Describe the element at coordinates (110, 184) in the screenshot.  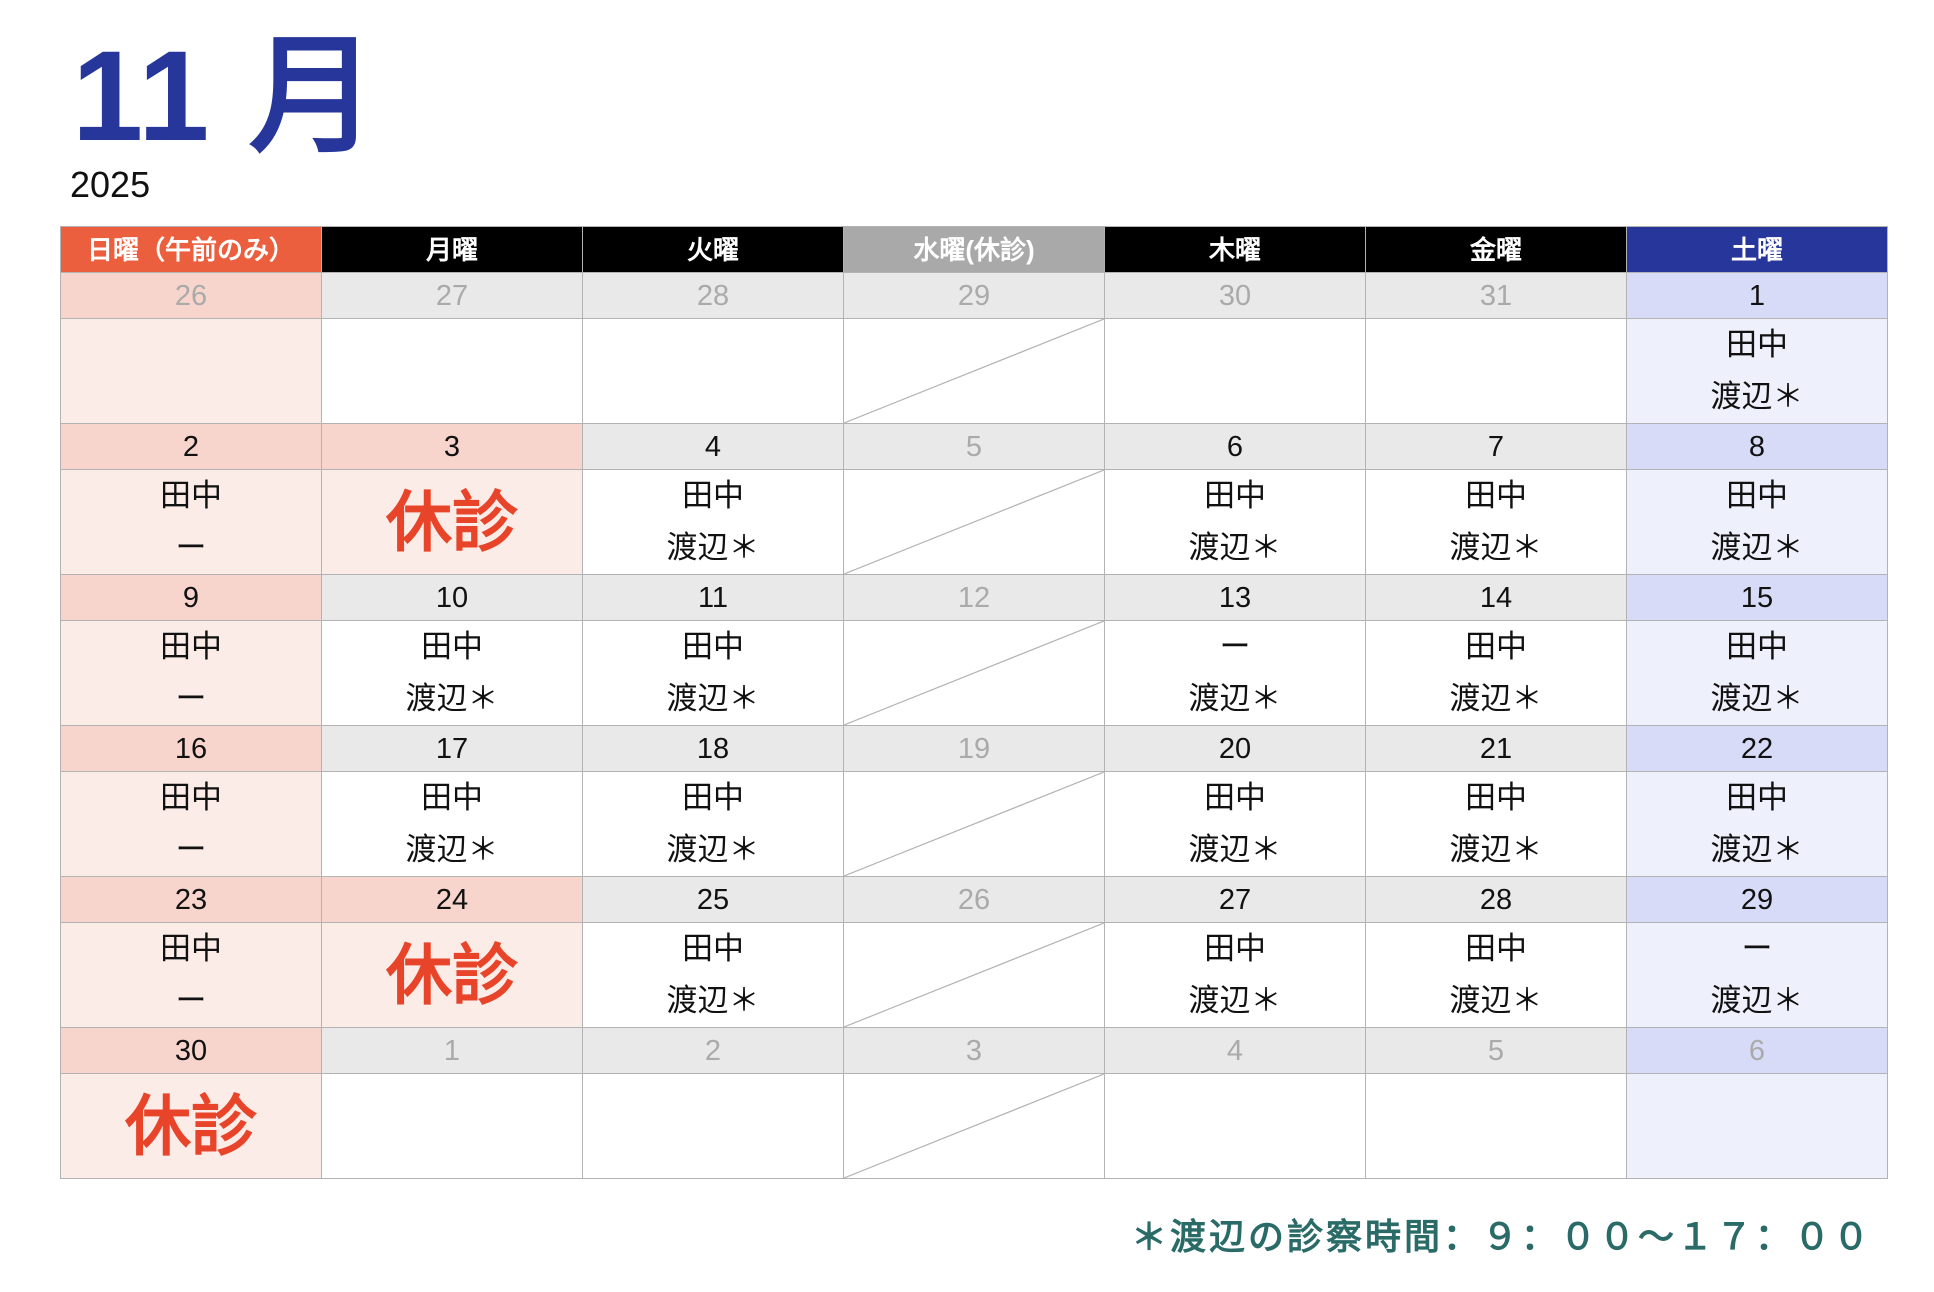
I see `year-label: 2025` at that location.